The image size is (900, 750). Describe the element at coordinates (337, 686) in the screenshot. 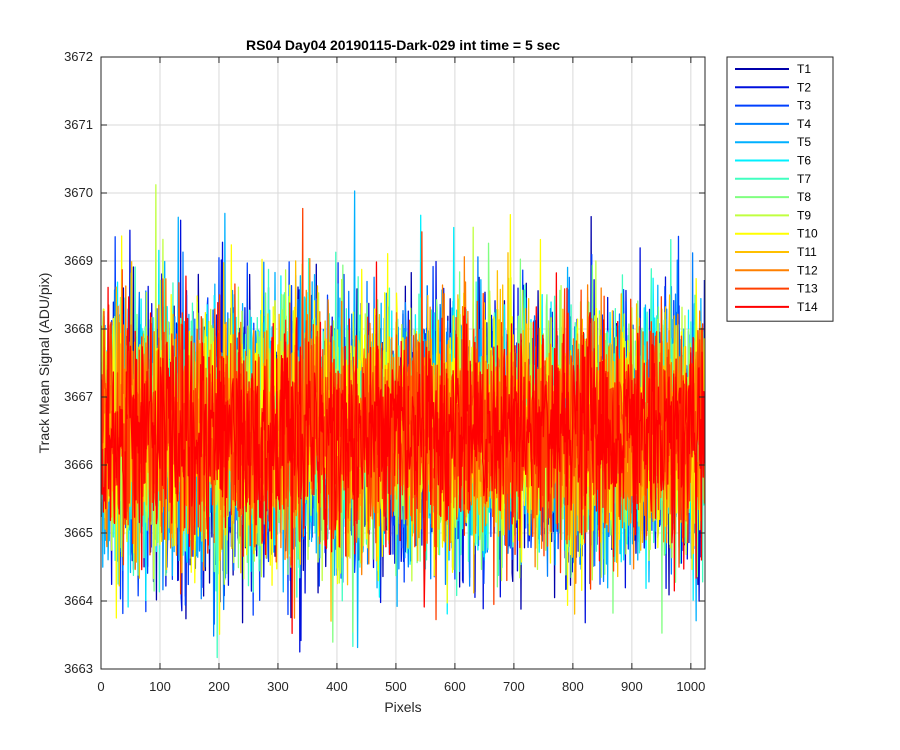

I see `x-tick-label: 400` at that location.